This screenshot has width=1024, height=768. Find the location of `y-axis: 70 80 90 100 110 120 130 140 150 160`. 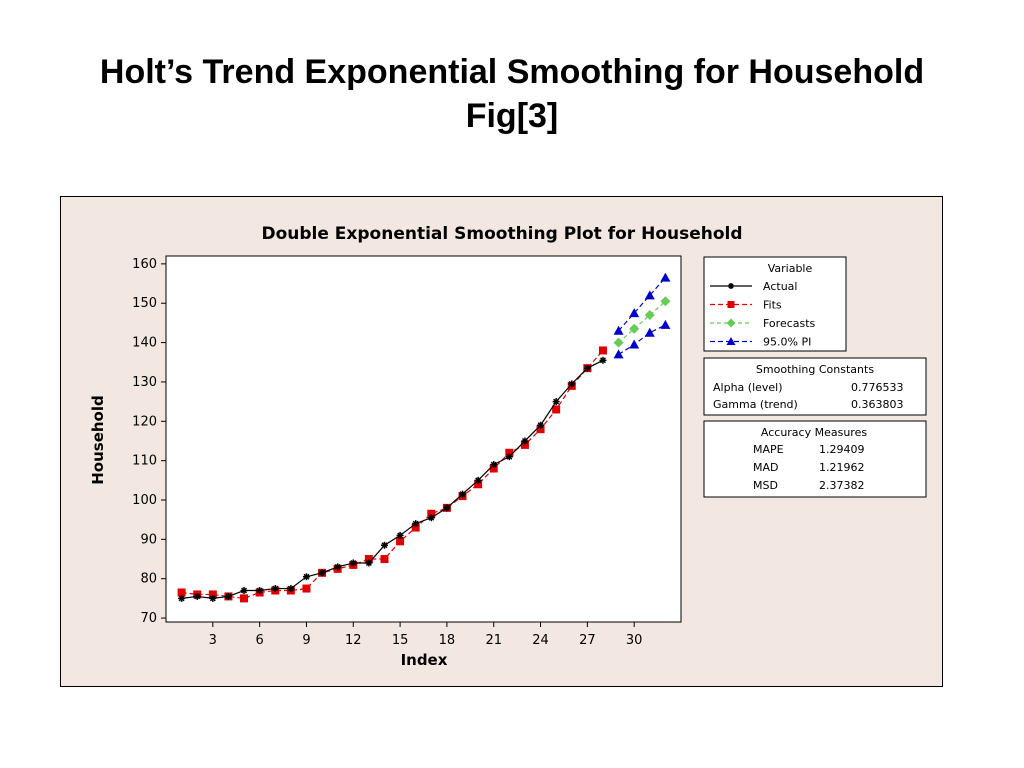

y-axis: 70 80 90 100 110 120 130 140 150 160 is located at coordinates (149, 441).